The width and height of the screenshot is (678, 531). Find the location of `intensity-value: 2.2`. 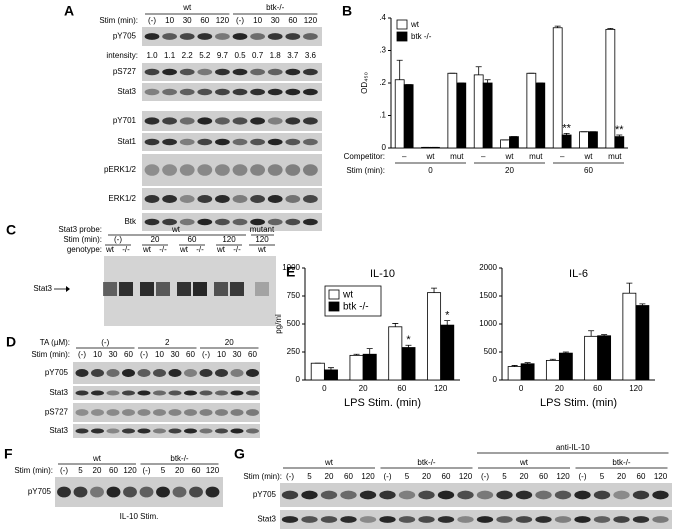

intensity-value: 2.2 is located at coordinates (188, 55).